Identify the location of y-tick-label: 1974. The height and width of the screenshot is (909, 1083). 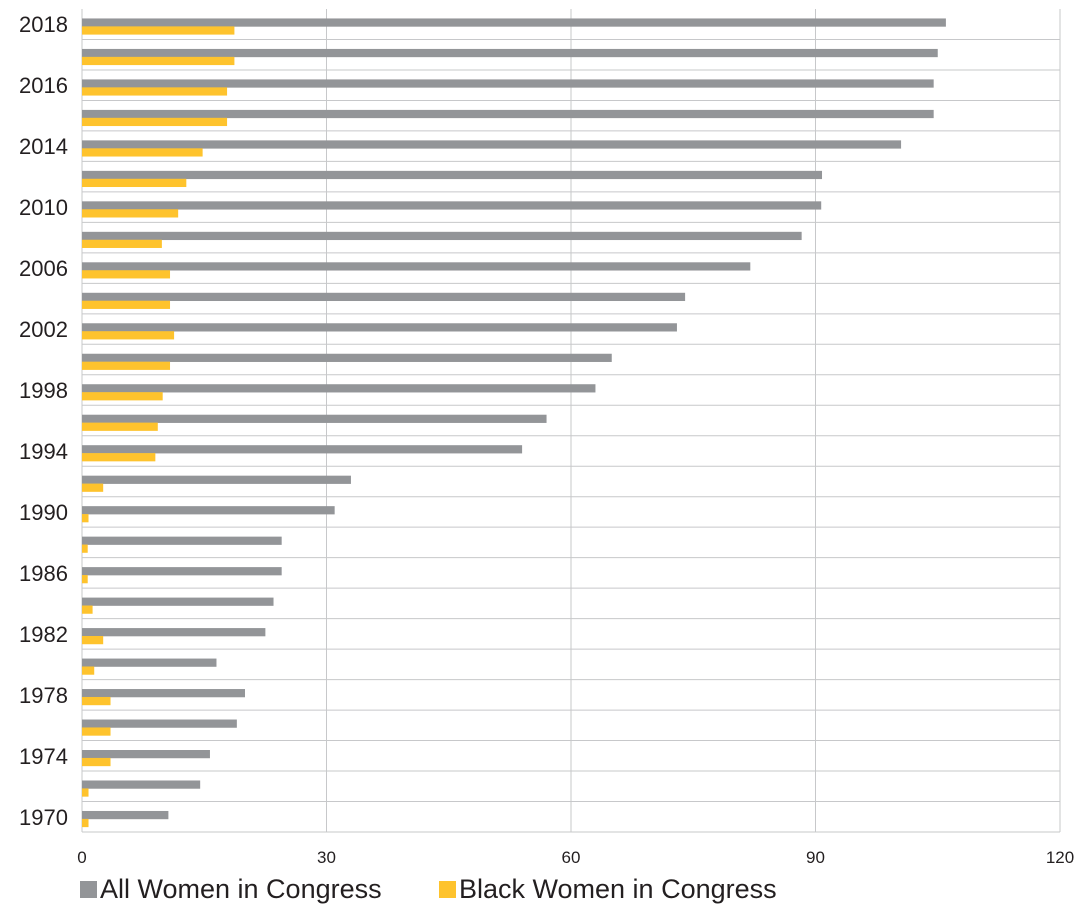
(43, 756).